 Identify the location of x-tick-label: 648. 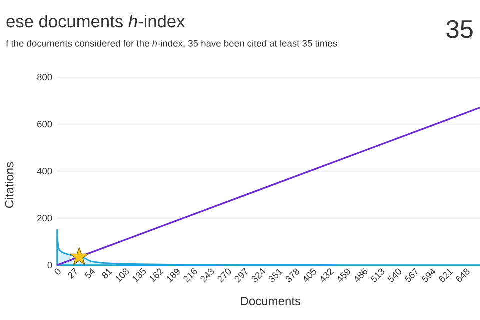
(463, 275).